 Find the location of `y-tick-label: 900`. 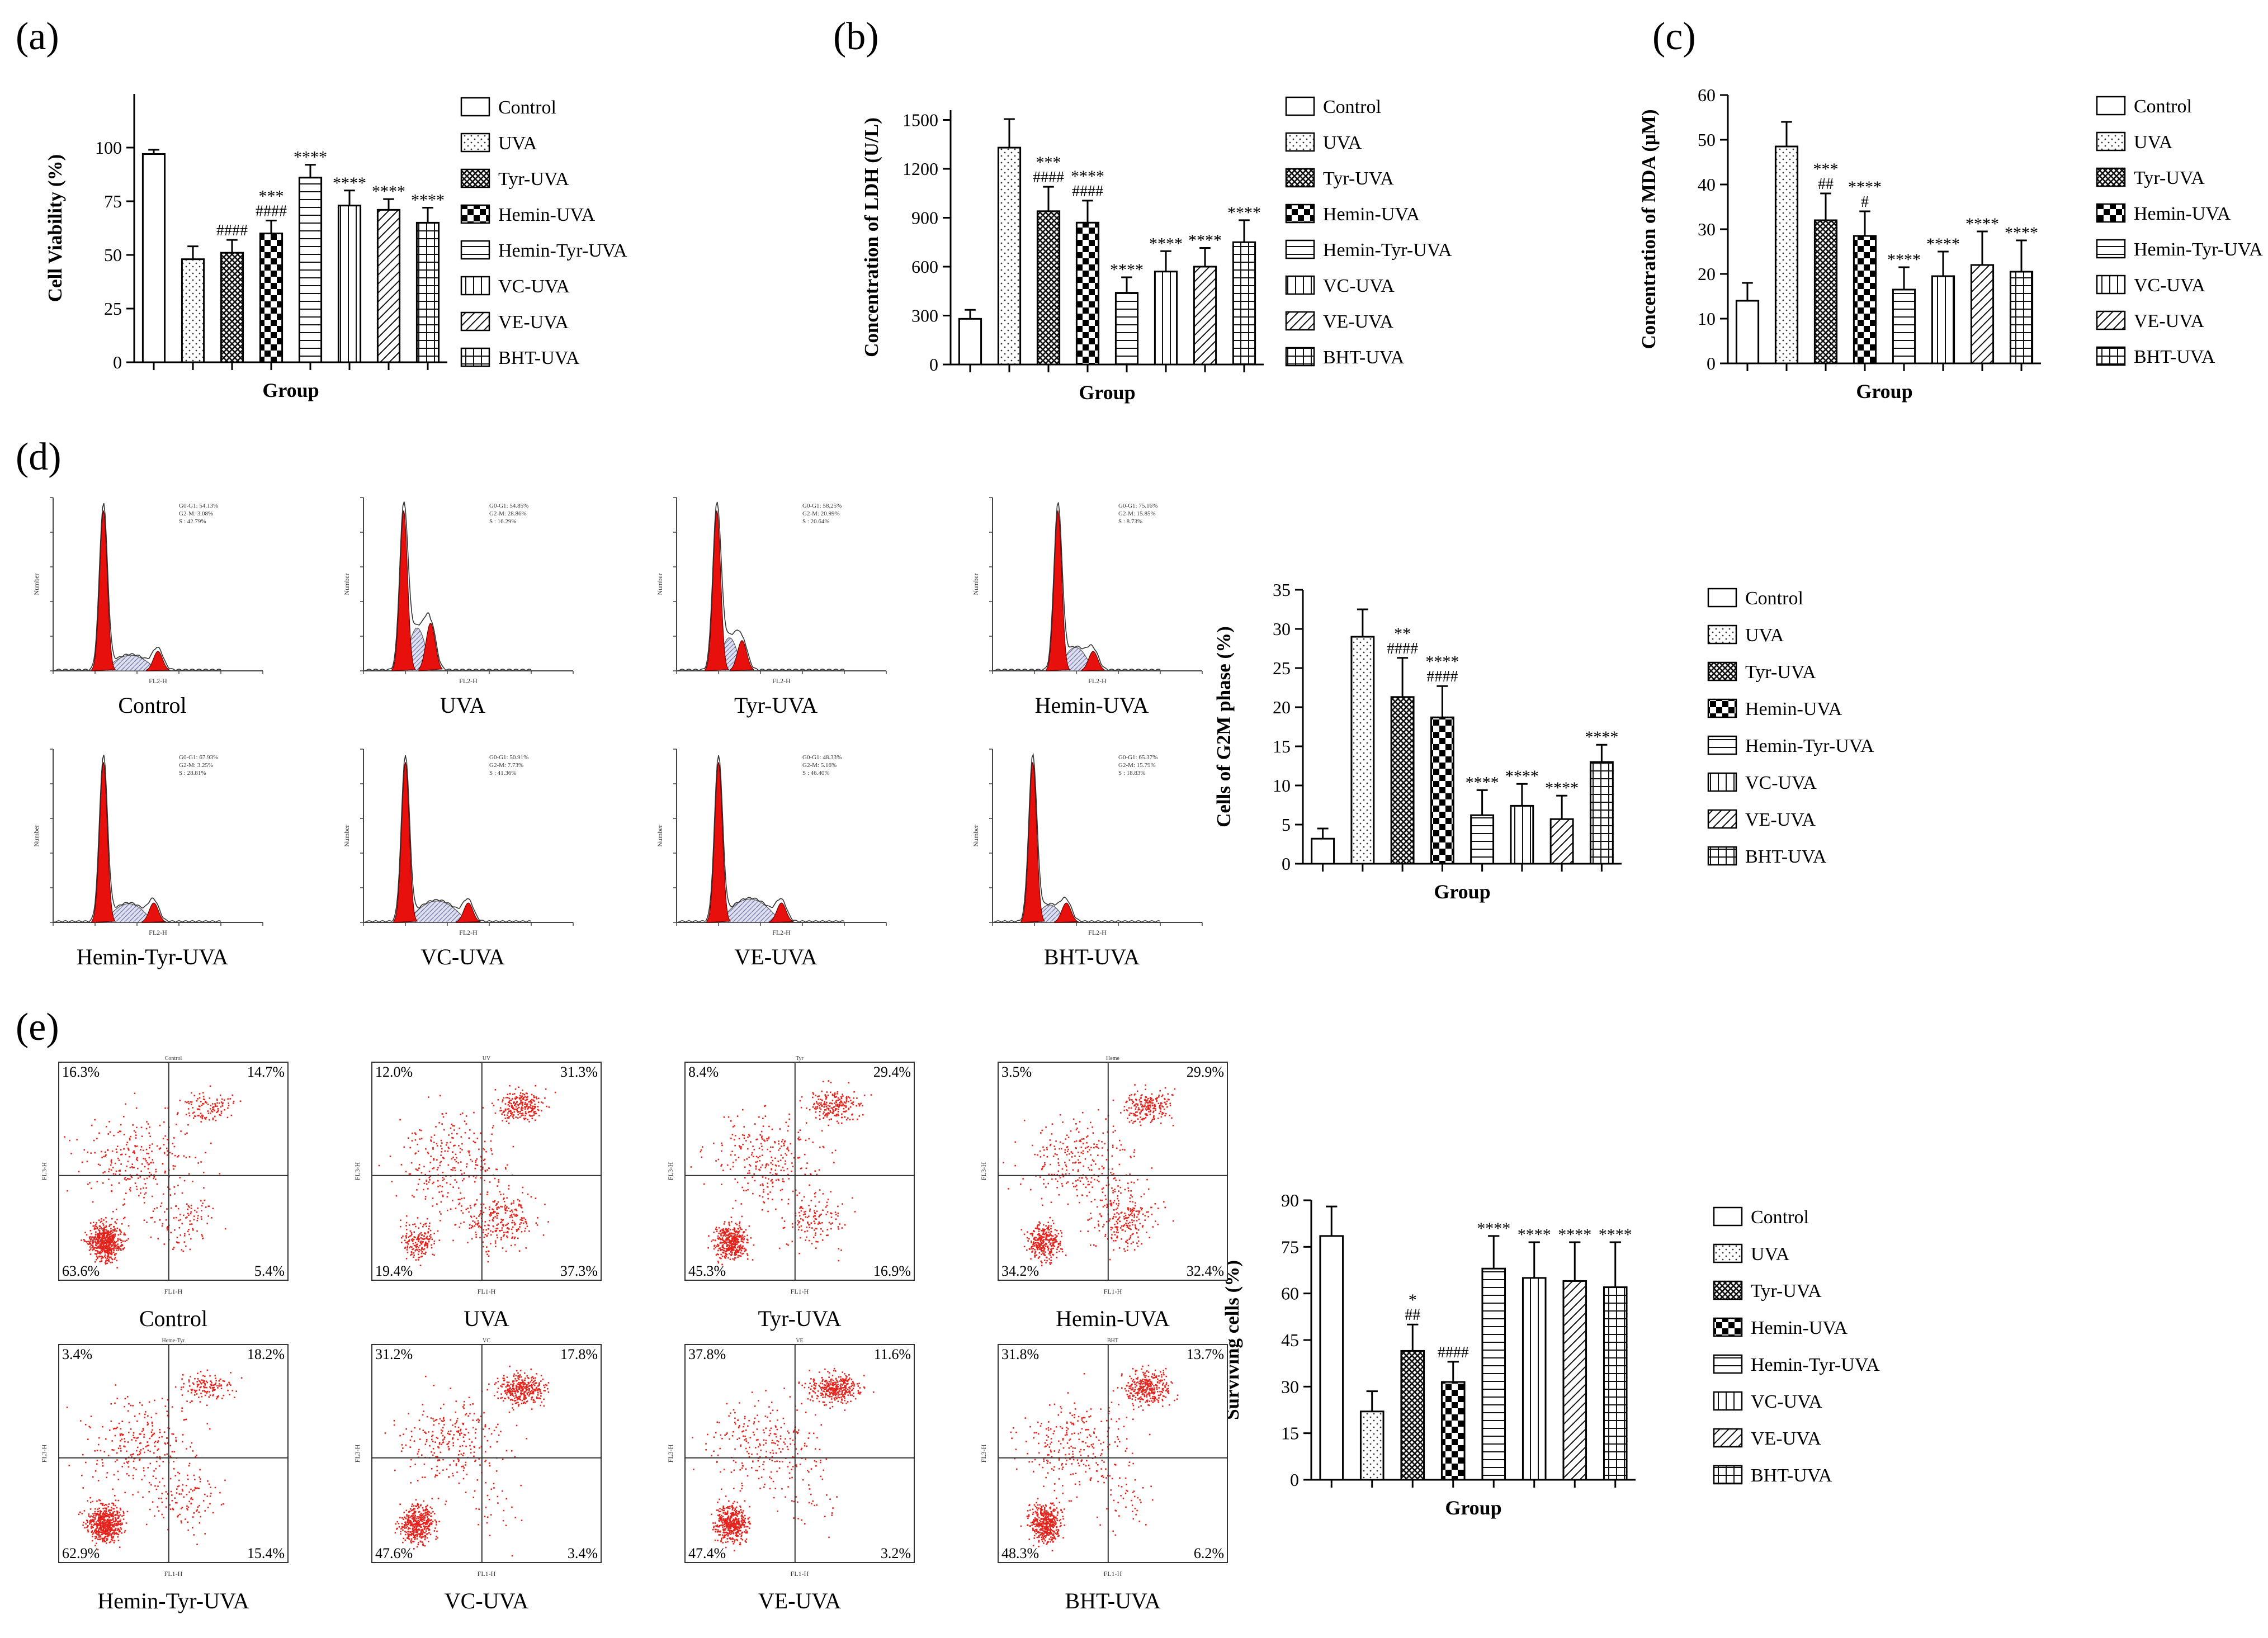

y-tick-label: 900 is located at coordinates (924, 218).